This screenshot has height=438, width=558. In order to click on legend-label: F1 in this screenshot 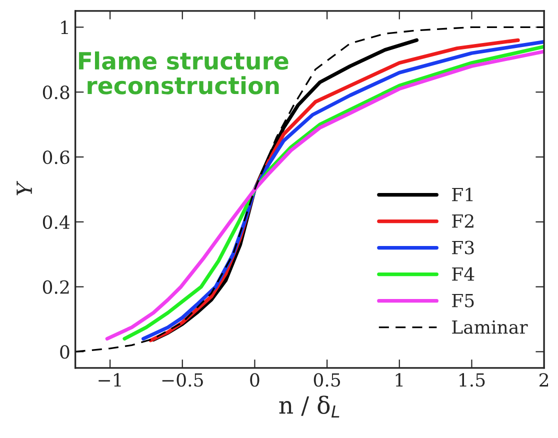, I will do `click(462, 195)`.